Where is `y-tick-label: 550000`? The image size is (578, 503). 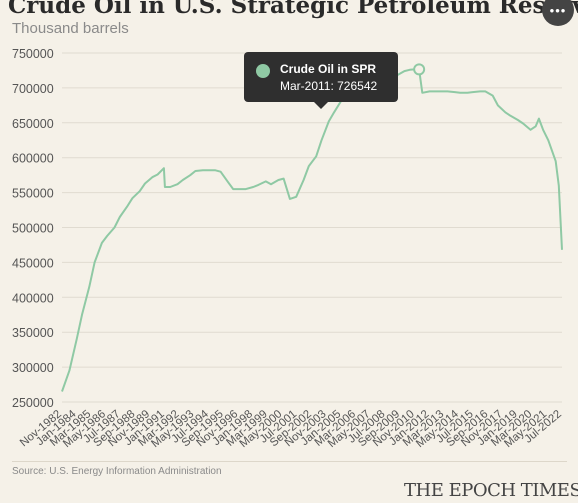 y-tick-label: 550000 is located at coordinates (33, 194).